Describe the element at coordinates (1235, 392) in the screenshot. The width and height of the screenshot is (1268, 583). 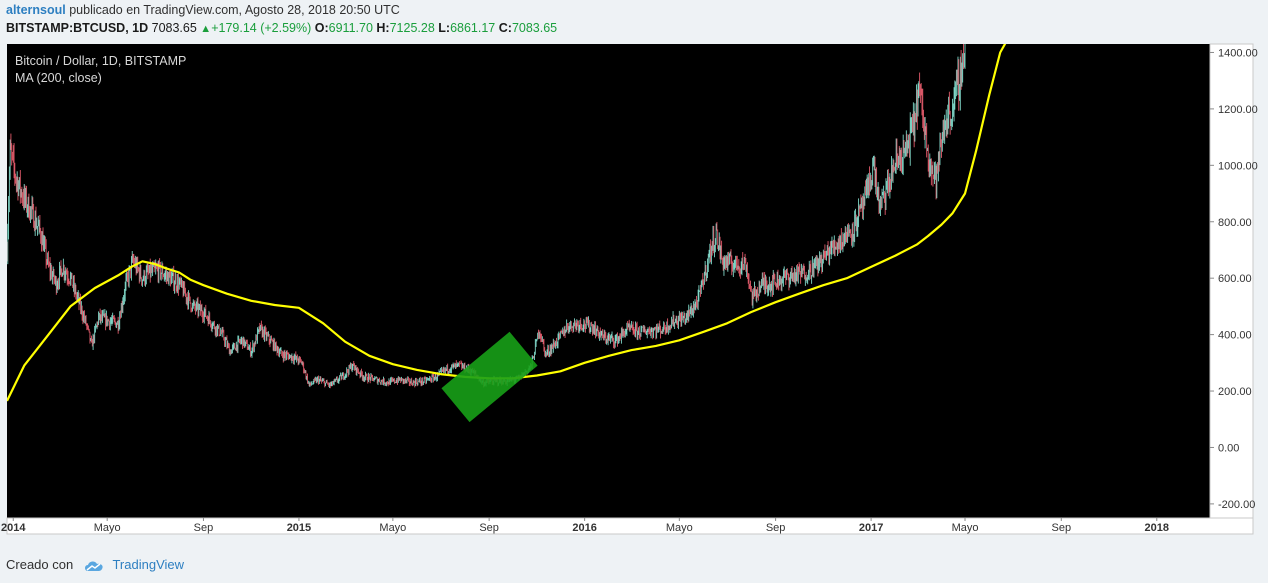
I see `y-tick-label: 200.00` at that location.